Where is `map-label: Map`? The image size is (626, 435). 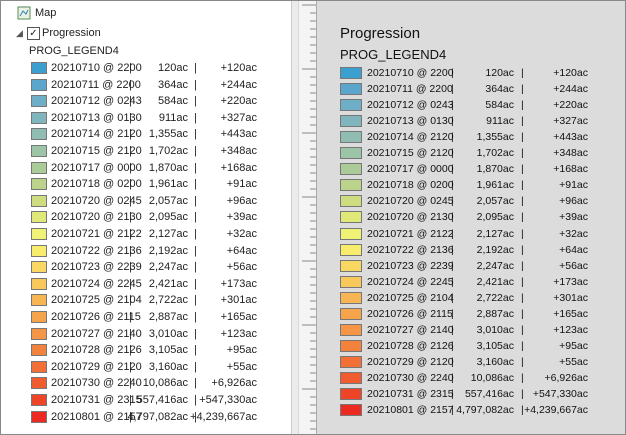
map-label: Map is located at coordinates (46, 13).